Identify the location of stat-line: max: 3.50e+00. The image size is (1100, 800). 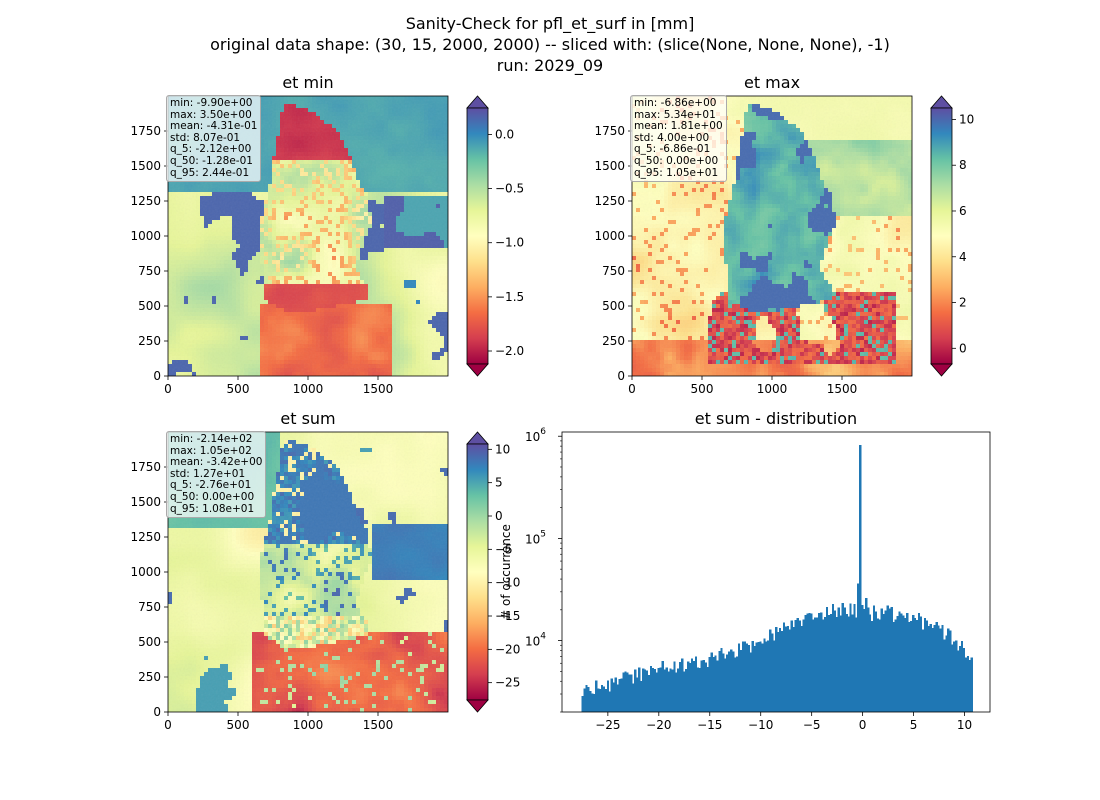
(211, 114).